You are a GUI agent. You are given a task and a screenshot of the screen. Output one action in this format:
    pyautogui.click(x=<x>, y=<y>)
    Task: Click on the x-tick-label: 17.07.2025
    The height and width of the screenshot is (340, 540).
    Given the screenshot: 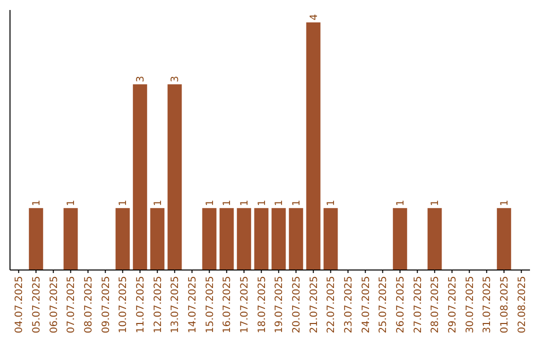 What is the action you would take?
    pyautogui.click(x=245, y=305)
    